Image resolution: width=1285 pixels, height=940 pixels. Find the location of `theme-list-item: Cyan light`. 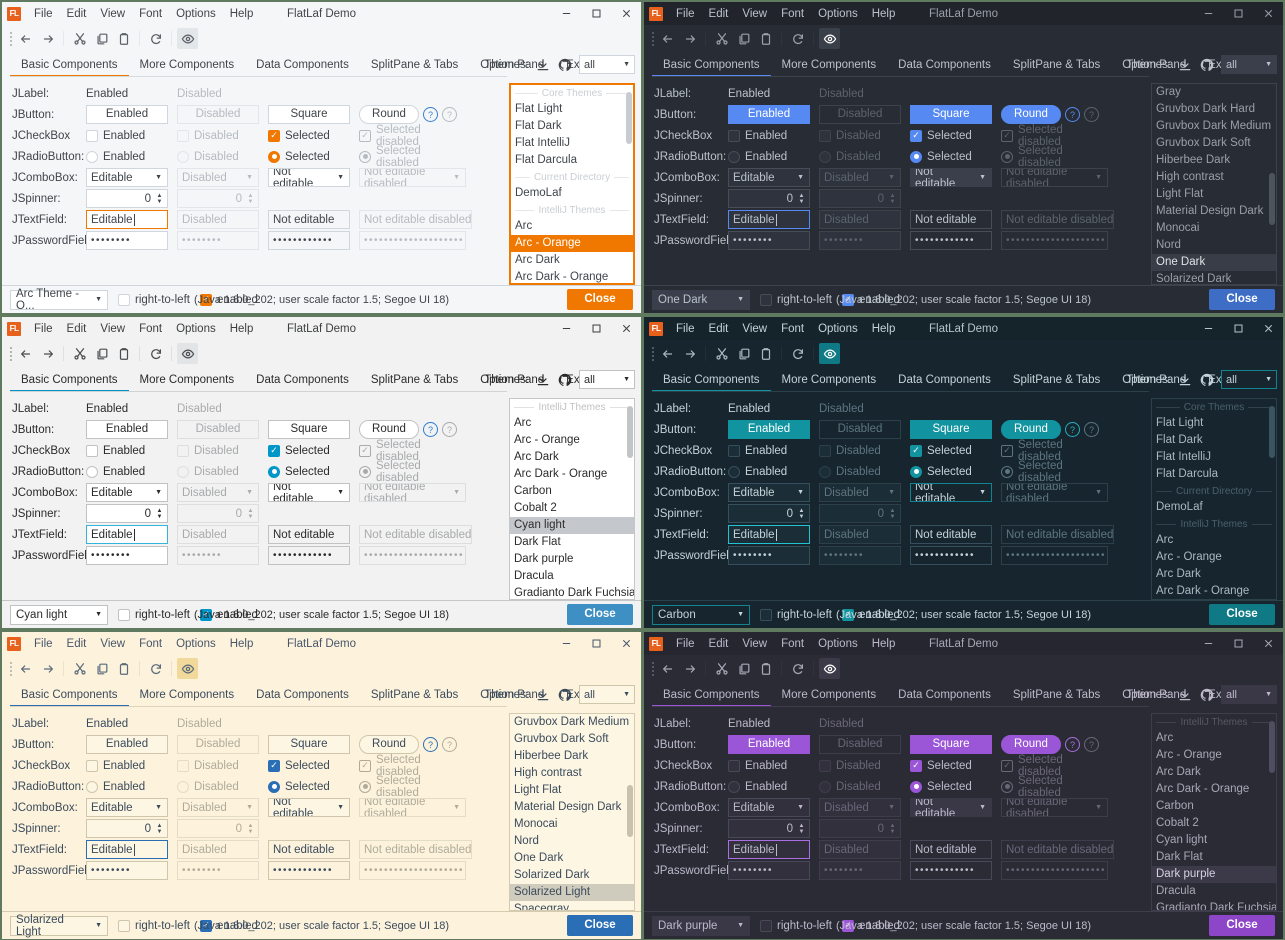

theme-list-item: Cyan light is located at coordinates (572, 525).